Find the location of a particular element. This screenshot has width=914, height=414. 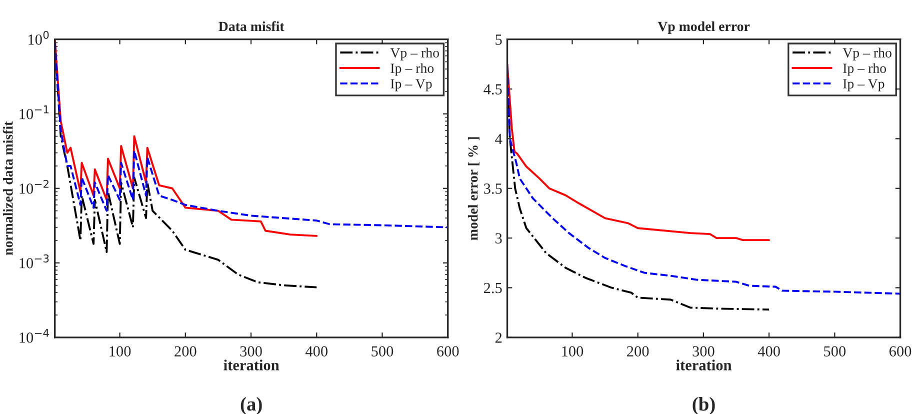

y-tick-label: 5 is located at coordinates (499, 39).